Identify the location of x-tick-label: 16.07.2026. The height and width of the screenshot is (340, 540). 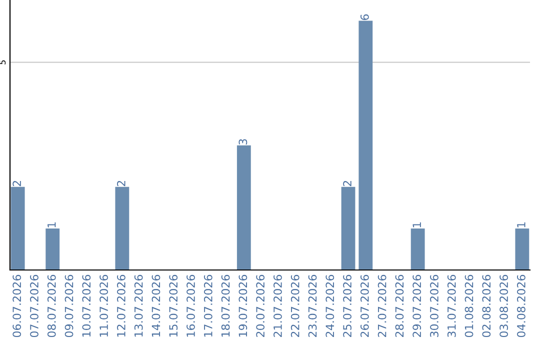
(190, 305).